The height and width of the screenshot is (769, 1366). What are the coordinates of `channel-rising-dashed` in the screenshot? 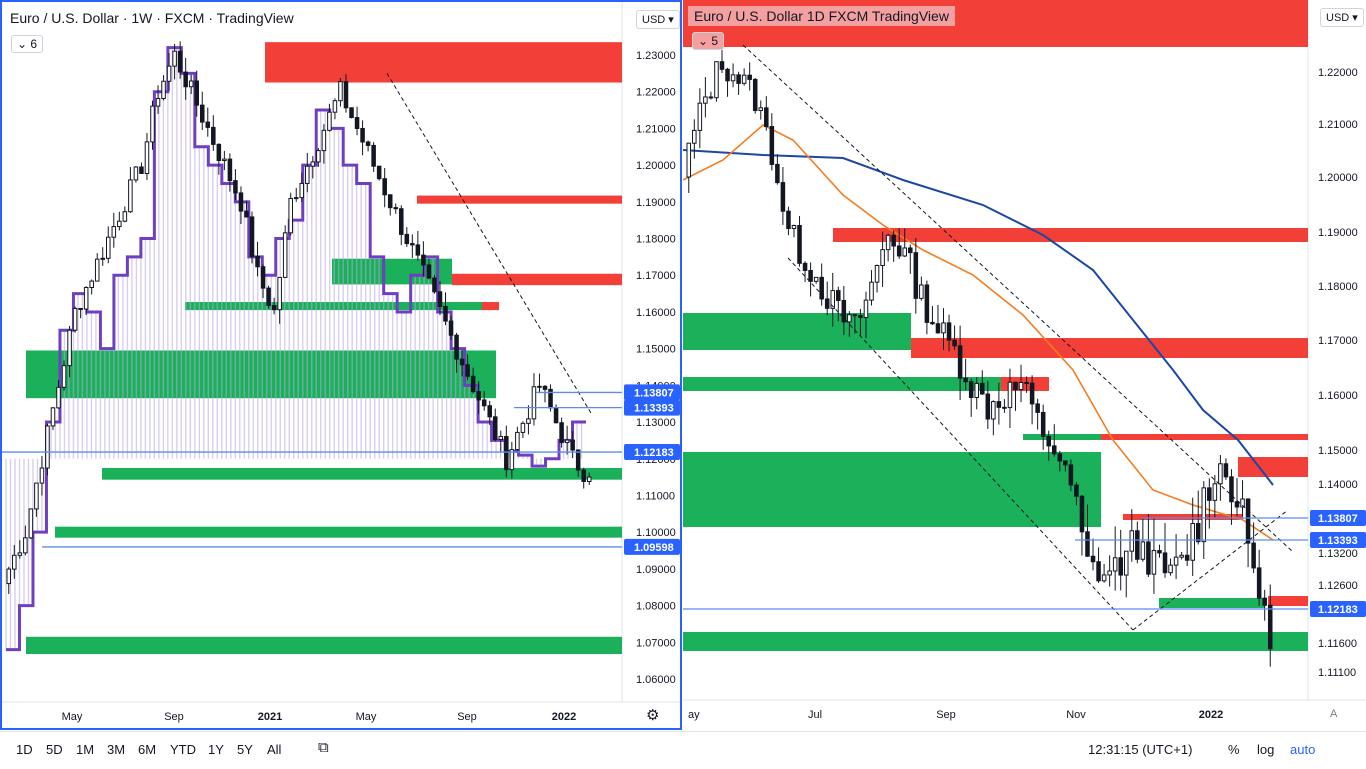 It's located at (1210, 570).